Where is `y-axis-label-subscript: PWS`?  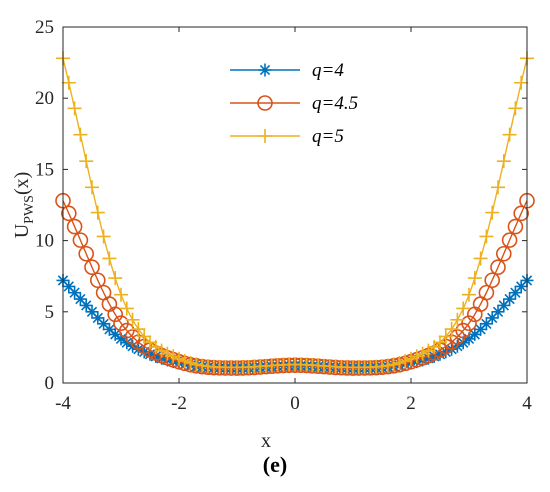 y-axis-label-subscript: PWS is located at coordinates (29, 209).